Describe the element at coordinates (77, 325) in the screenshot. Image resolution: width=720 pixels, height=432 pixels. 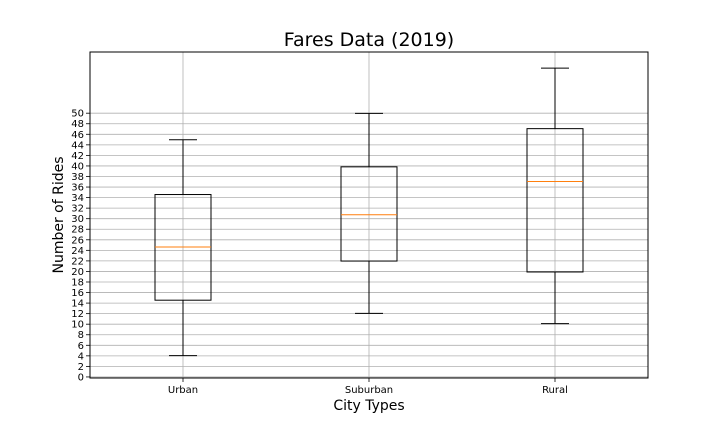
I see `y-tick-label: 10` at that location.